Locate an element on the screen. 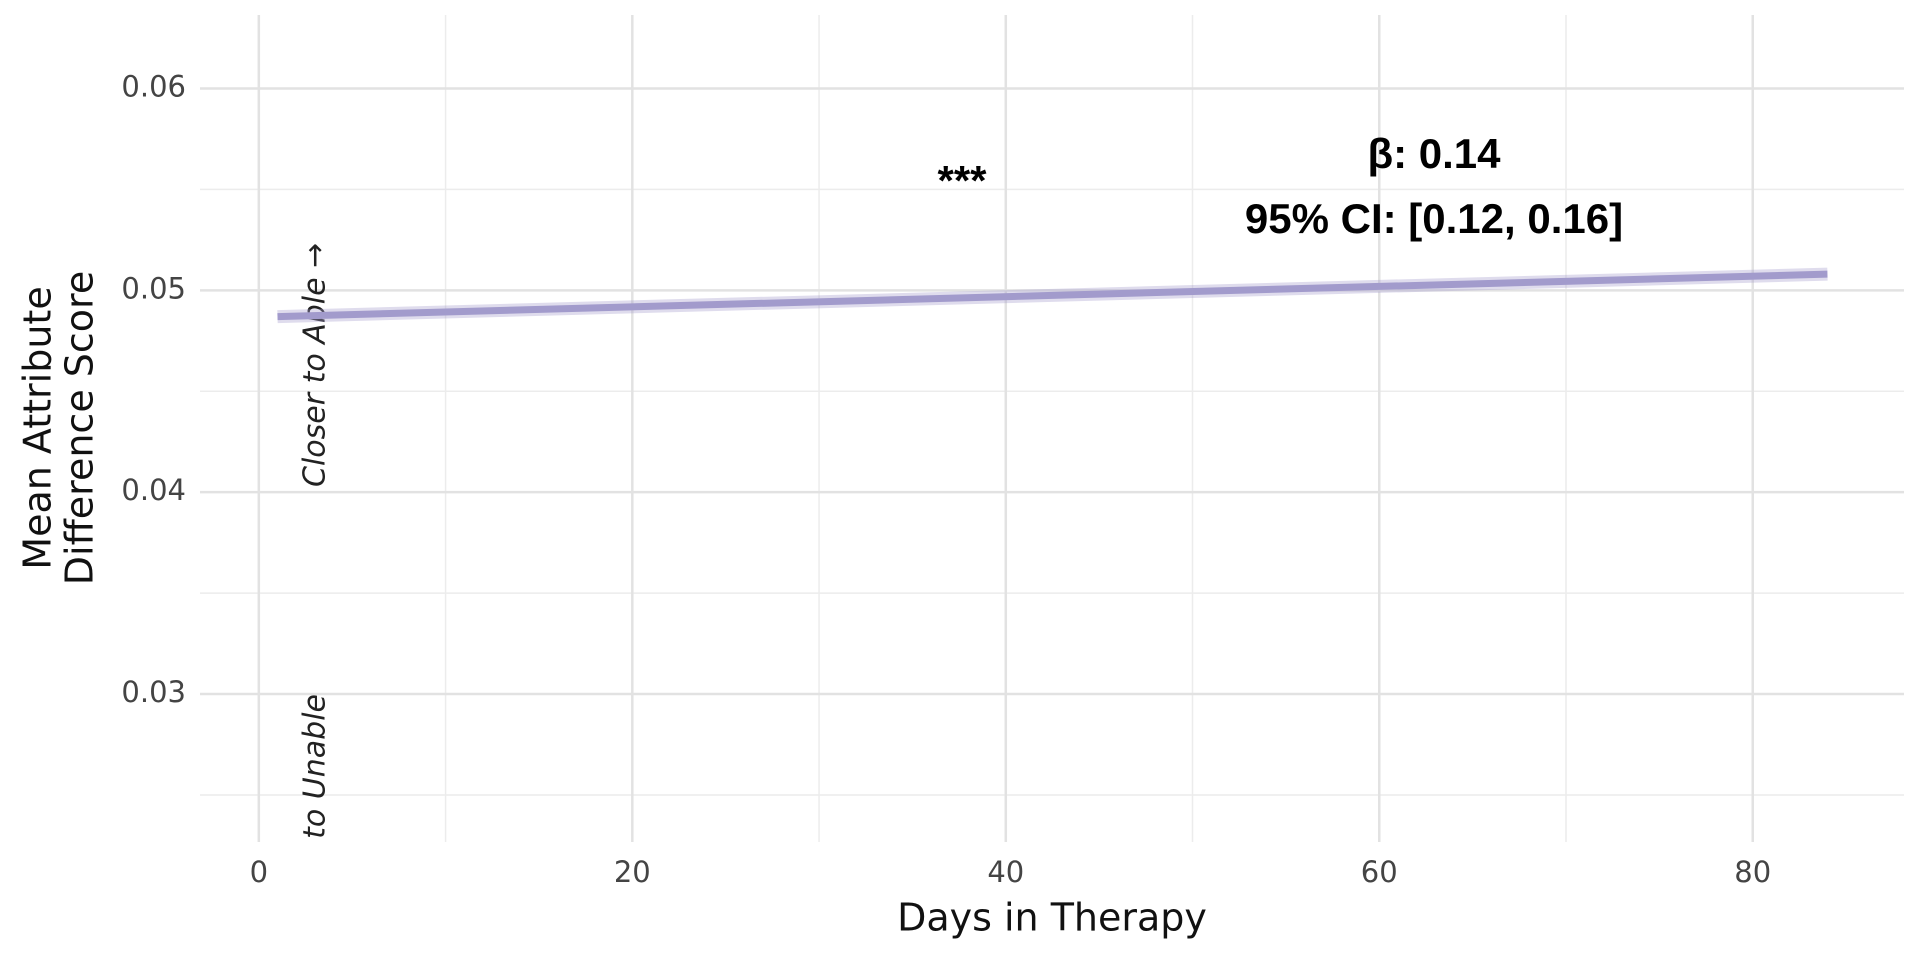 The height and width of the screenshot is (960, 1920). direction-label: Closer to Able → is located at coordinates (315, 365).